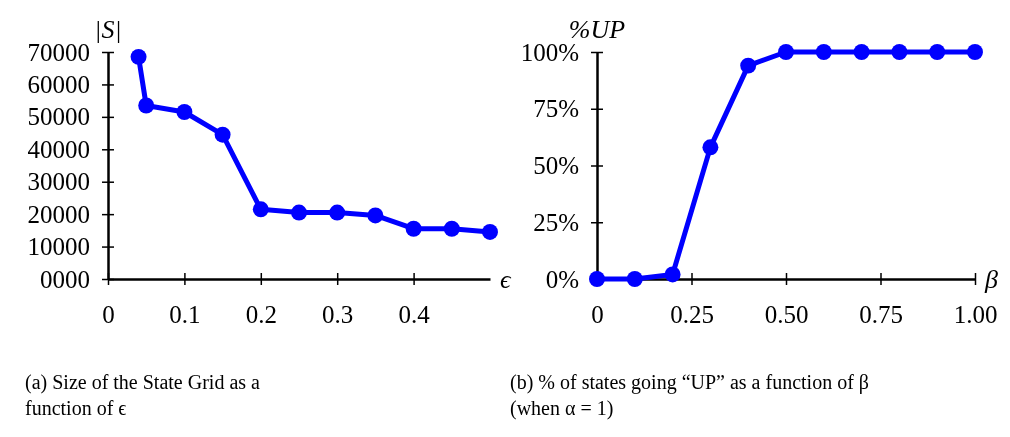 The width and height of the screenshot is (1010, 437). Describe the element at coordinates (414, 314) in the screenshot. I see `x-tick-label: 0.4` at that location.